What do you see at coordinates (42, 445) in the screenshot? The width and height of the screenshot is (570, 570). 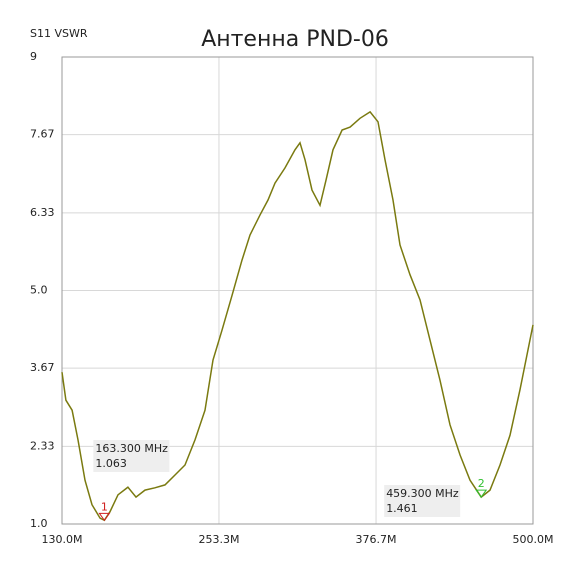 I see `y-tick-label: 2.33` at bounding box center [42, 445].